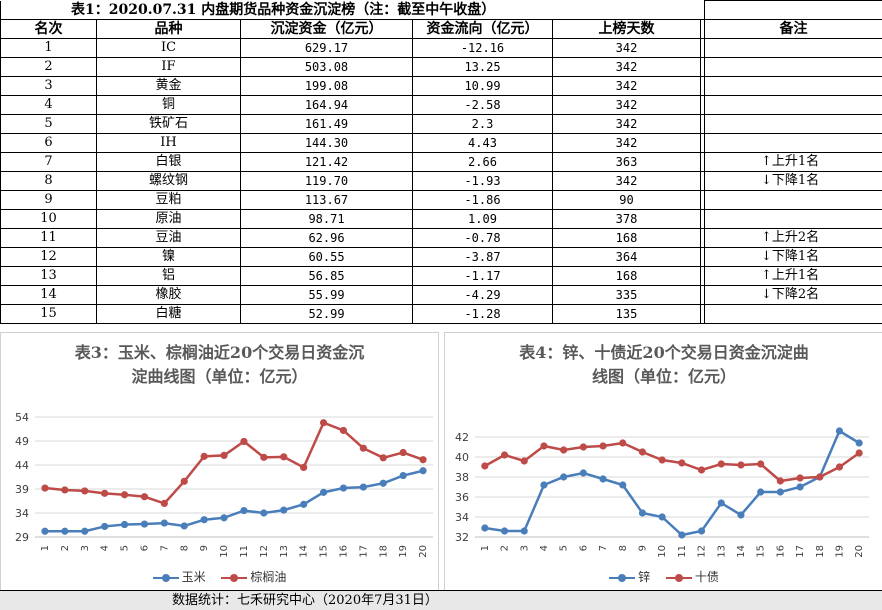  What do you see at coordinates (253, 576) in the screenshot?
I see `legend-item-palm-oil: 棕榈油` at bounding box center [253, 576].